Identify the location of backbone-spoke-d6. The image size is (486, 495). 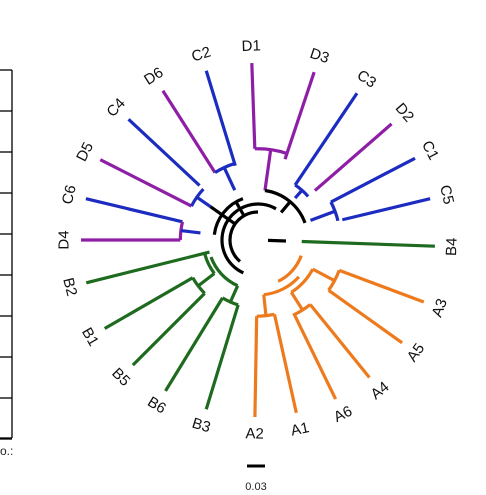
(240, 209).